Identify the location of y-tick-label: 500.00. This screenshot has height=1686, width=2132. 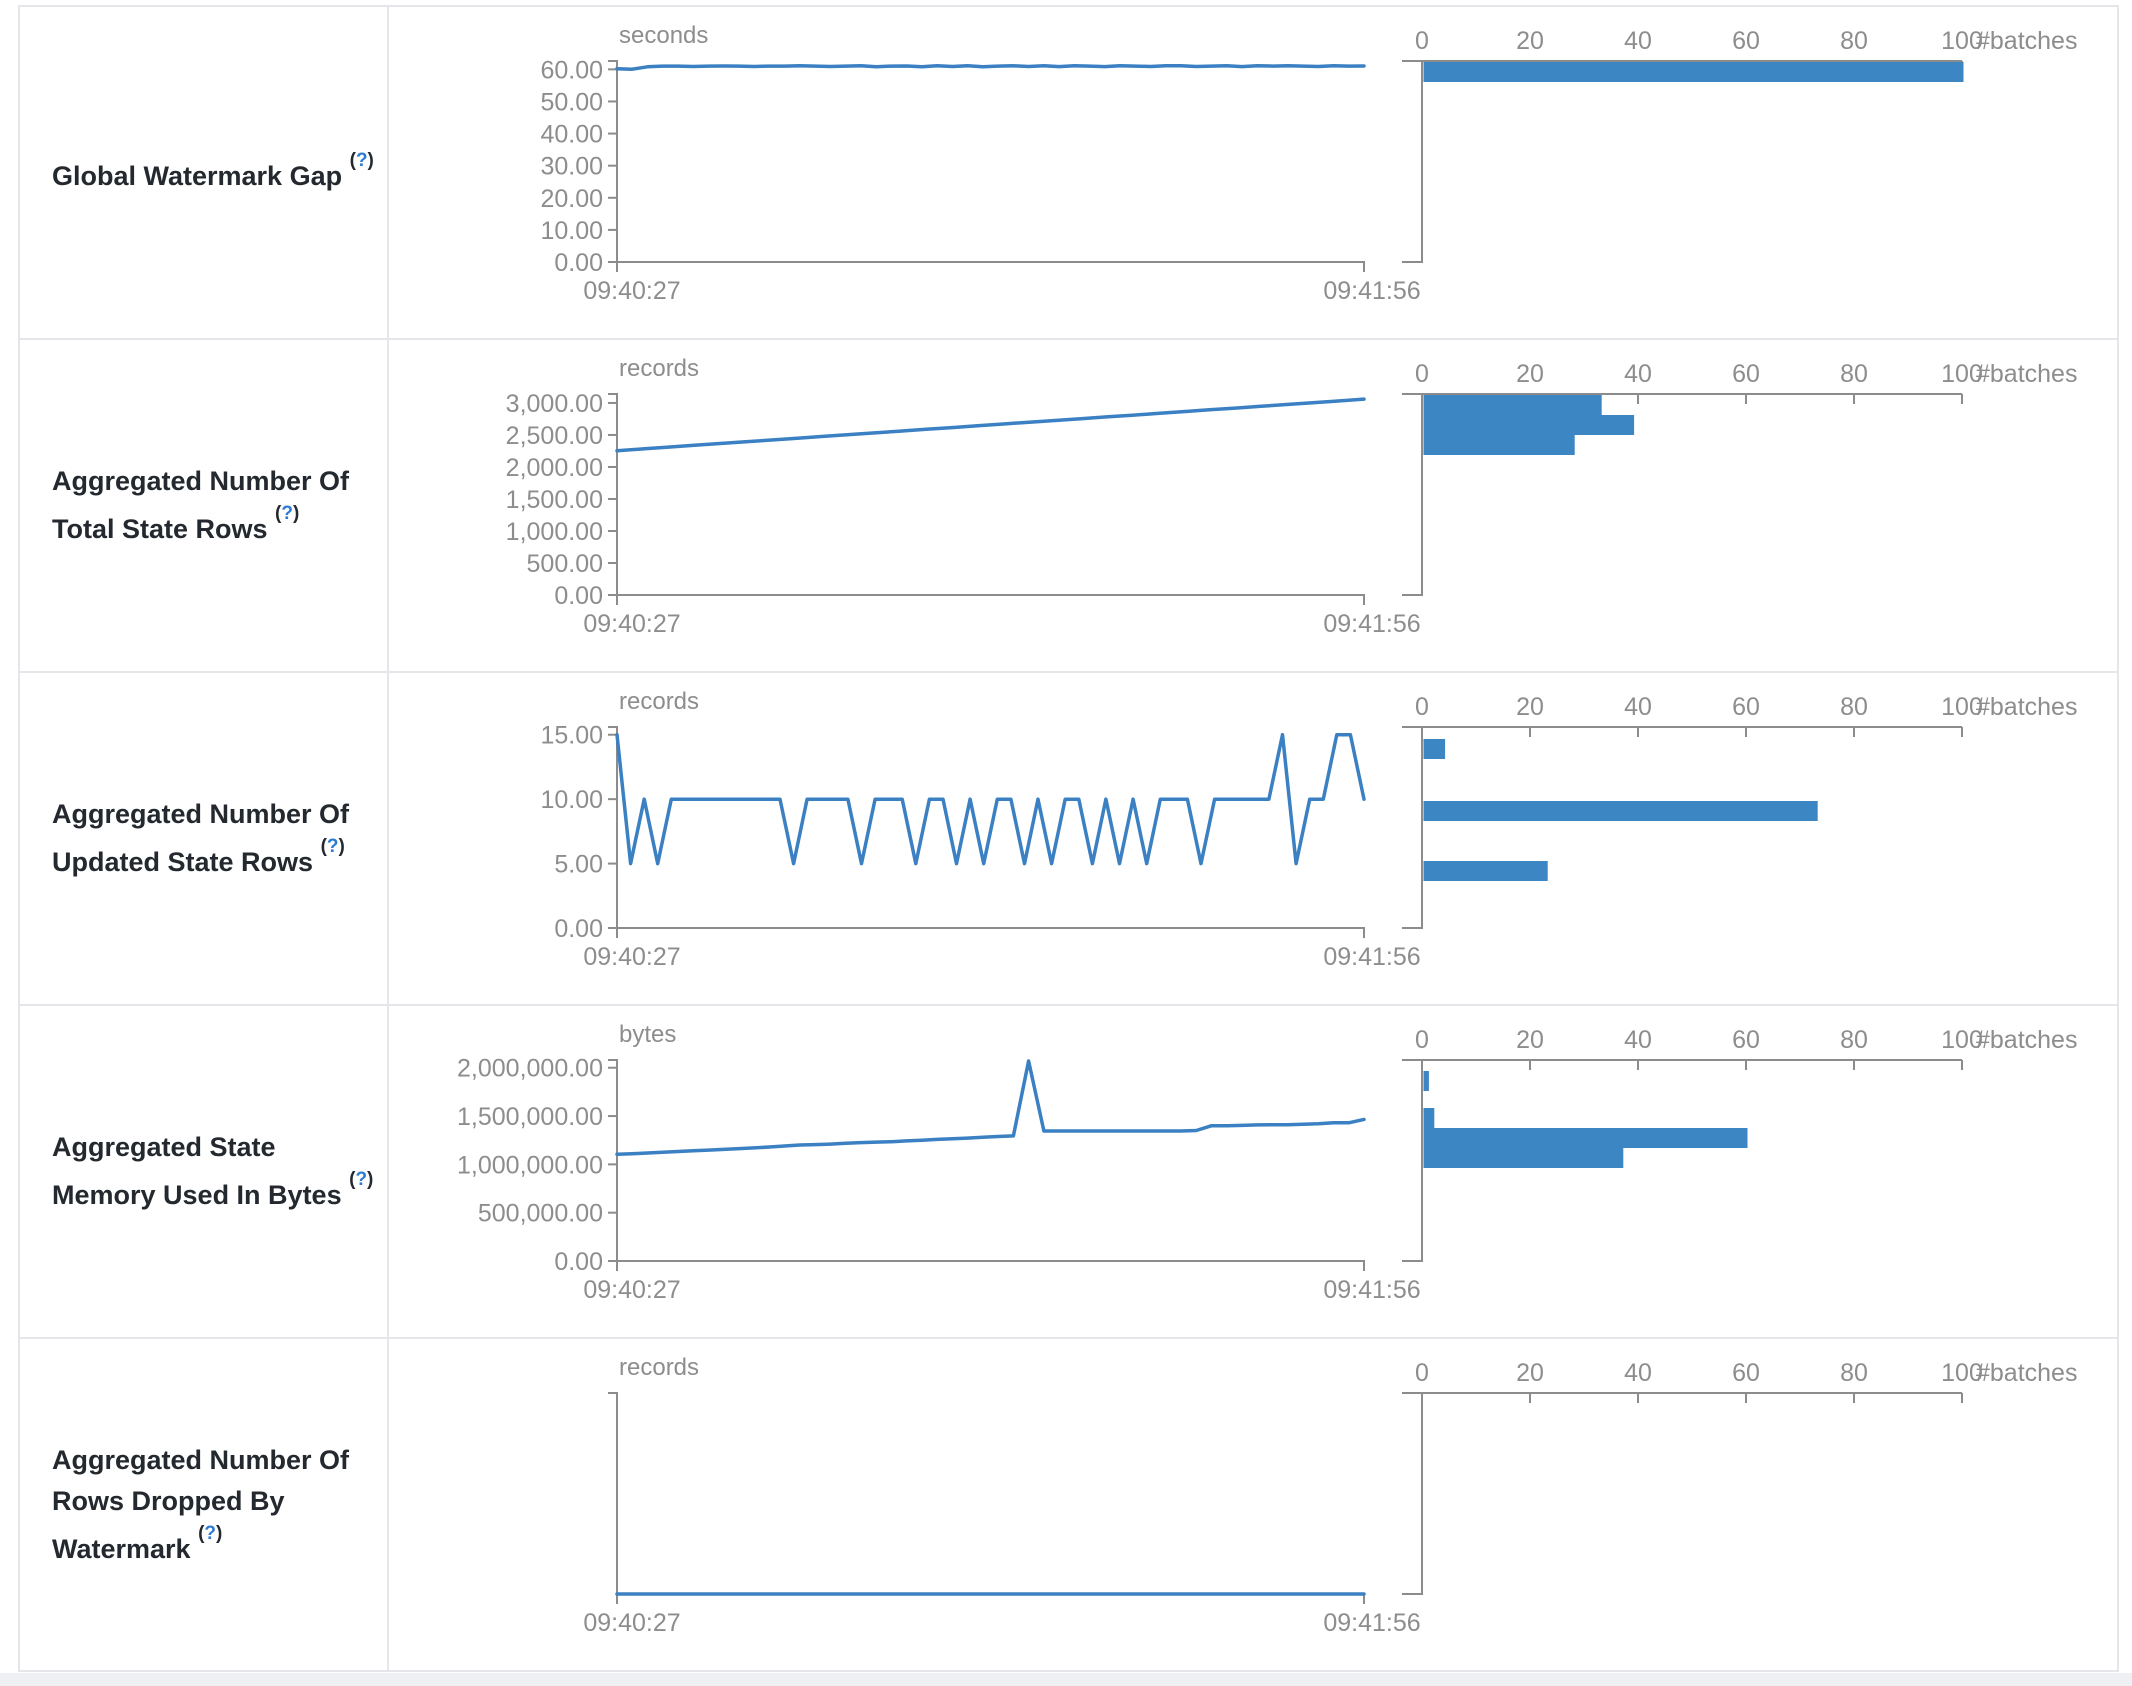
(565, 564).